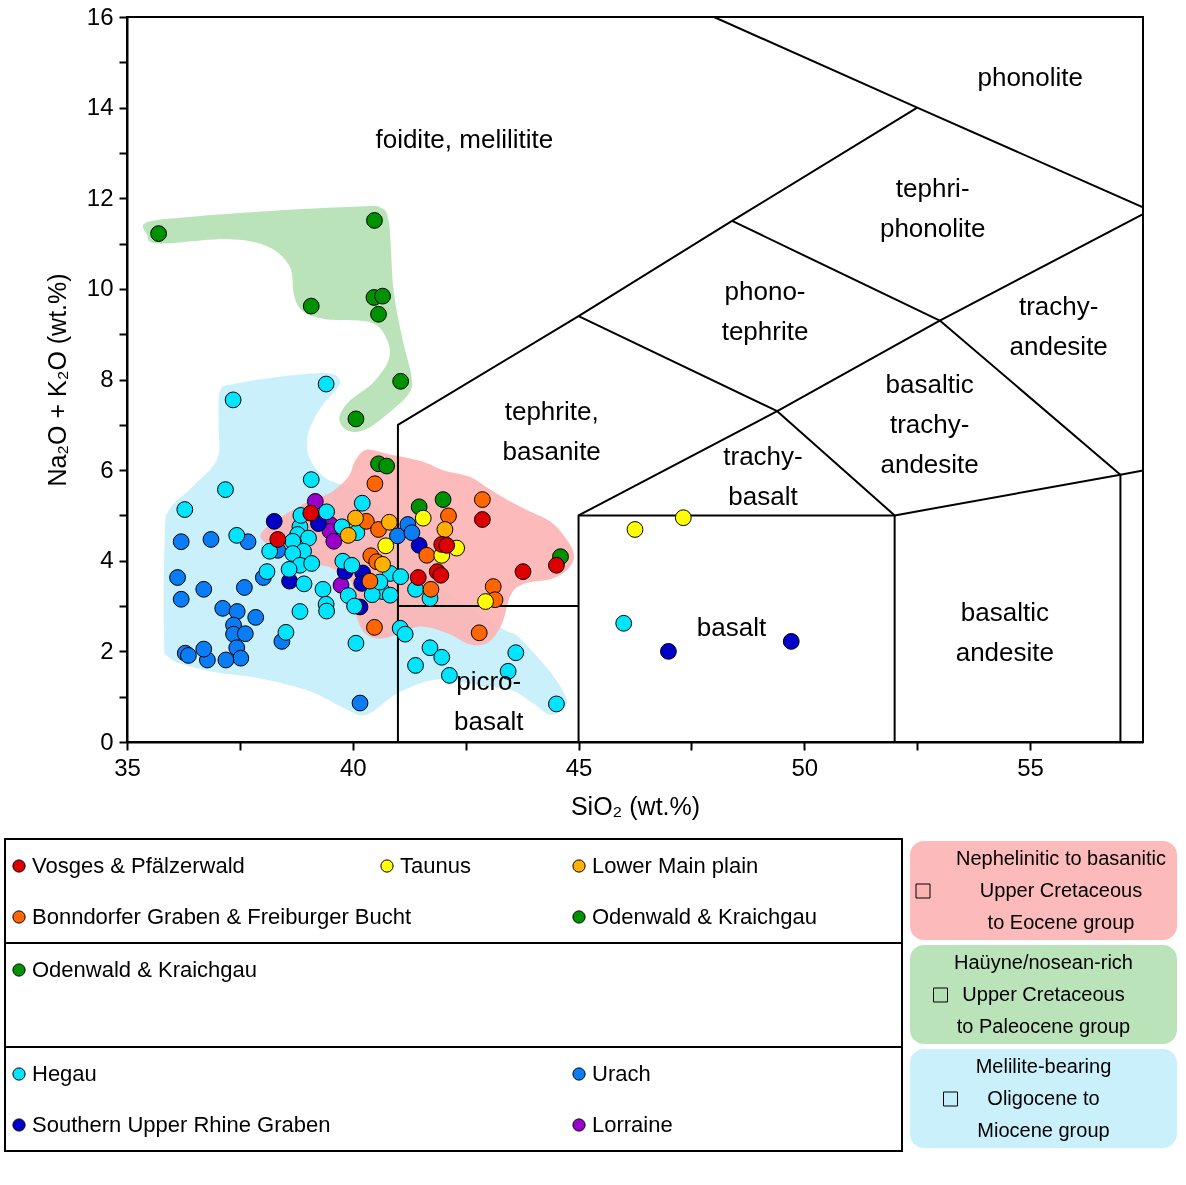  Describe the element at coordinates (551, 430) in the screenshot. I see `annotation: tephrite, basanite` at that location.